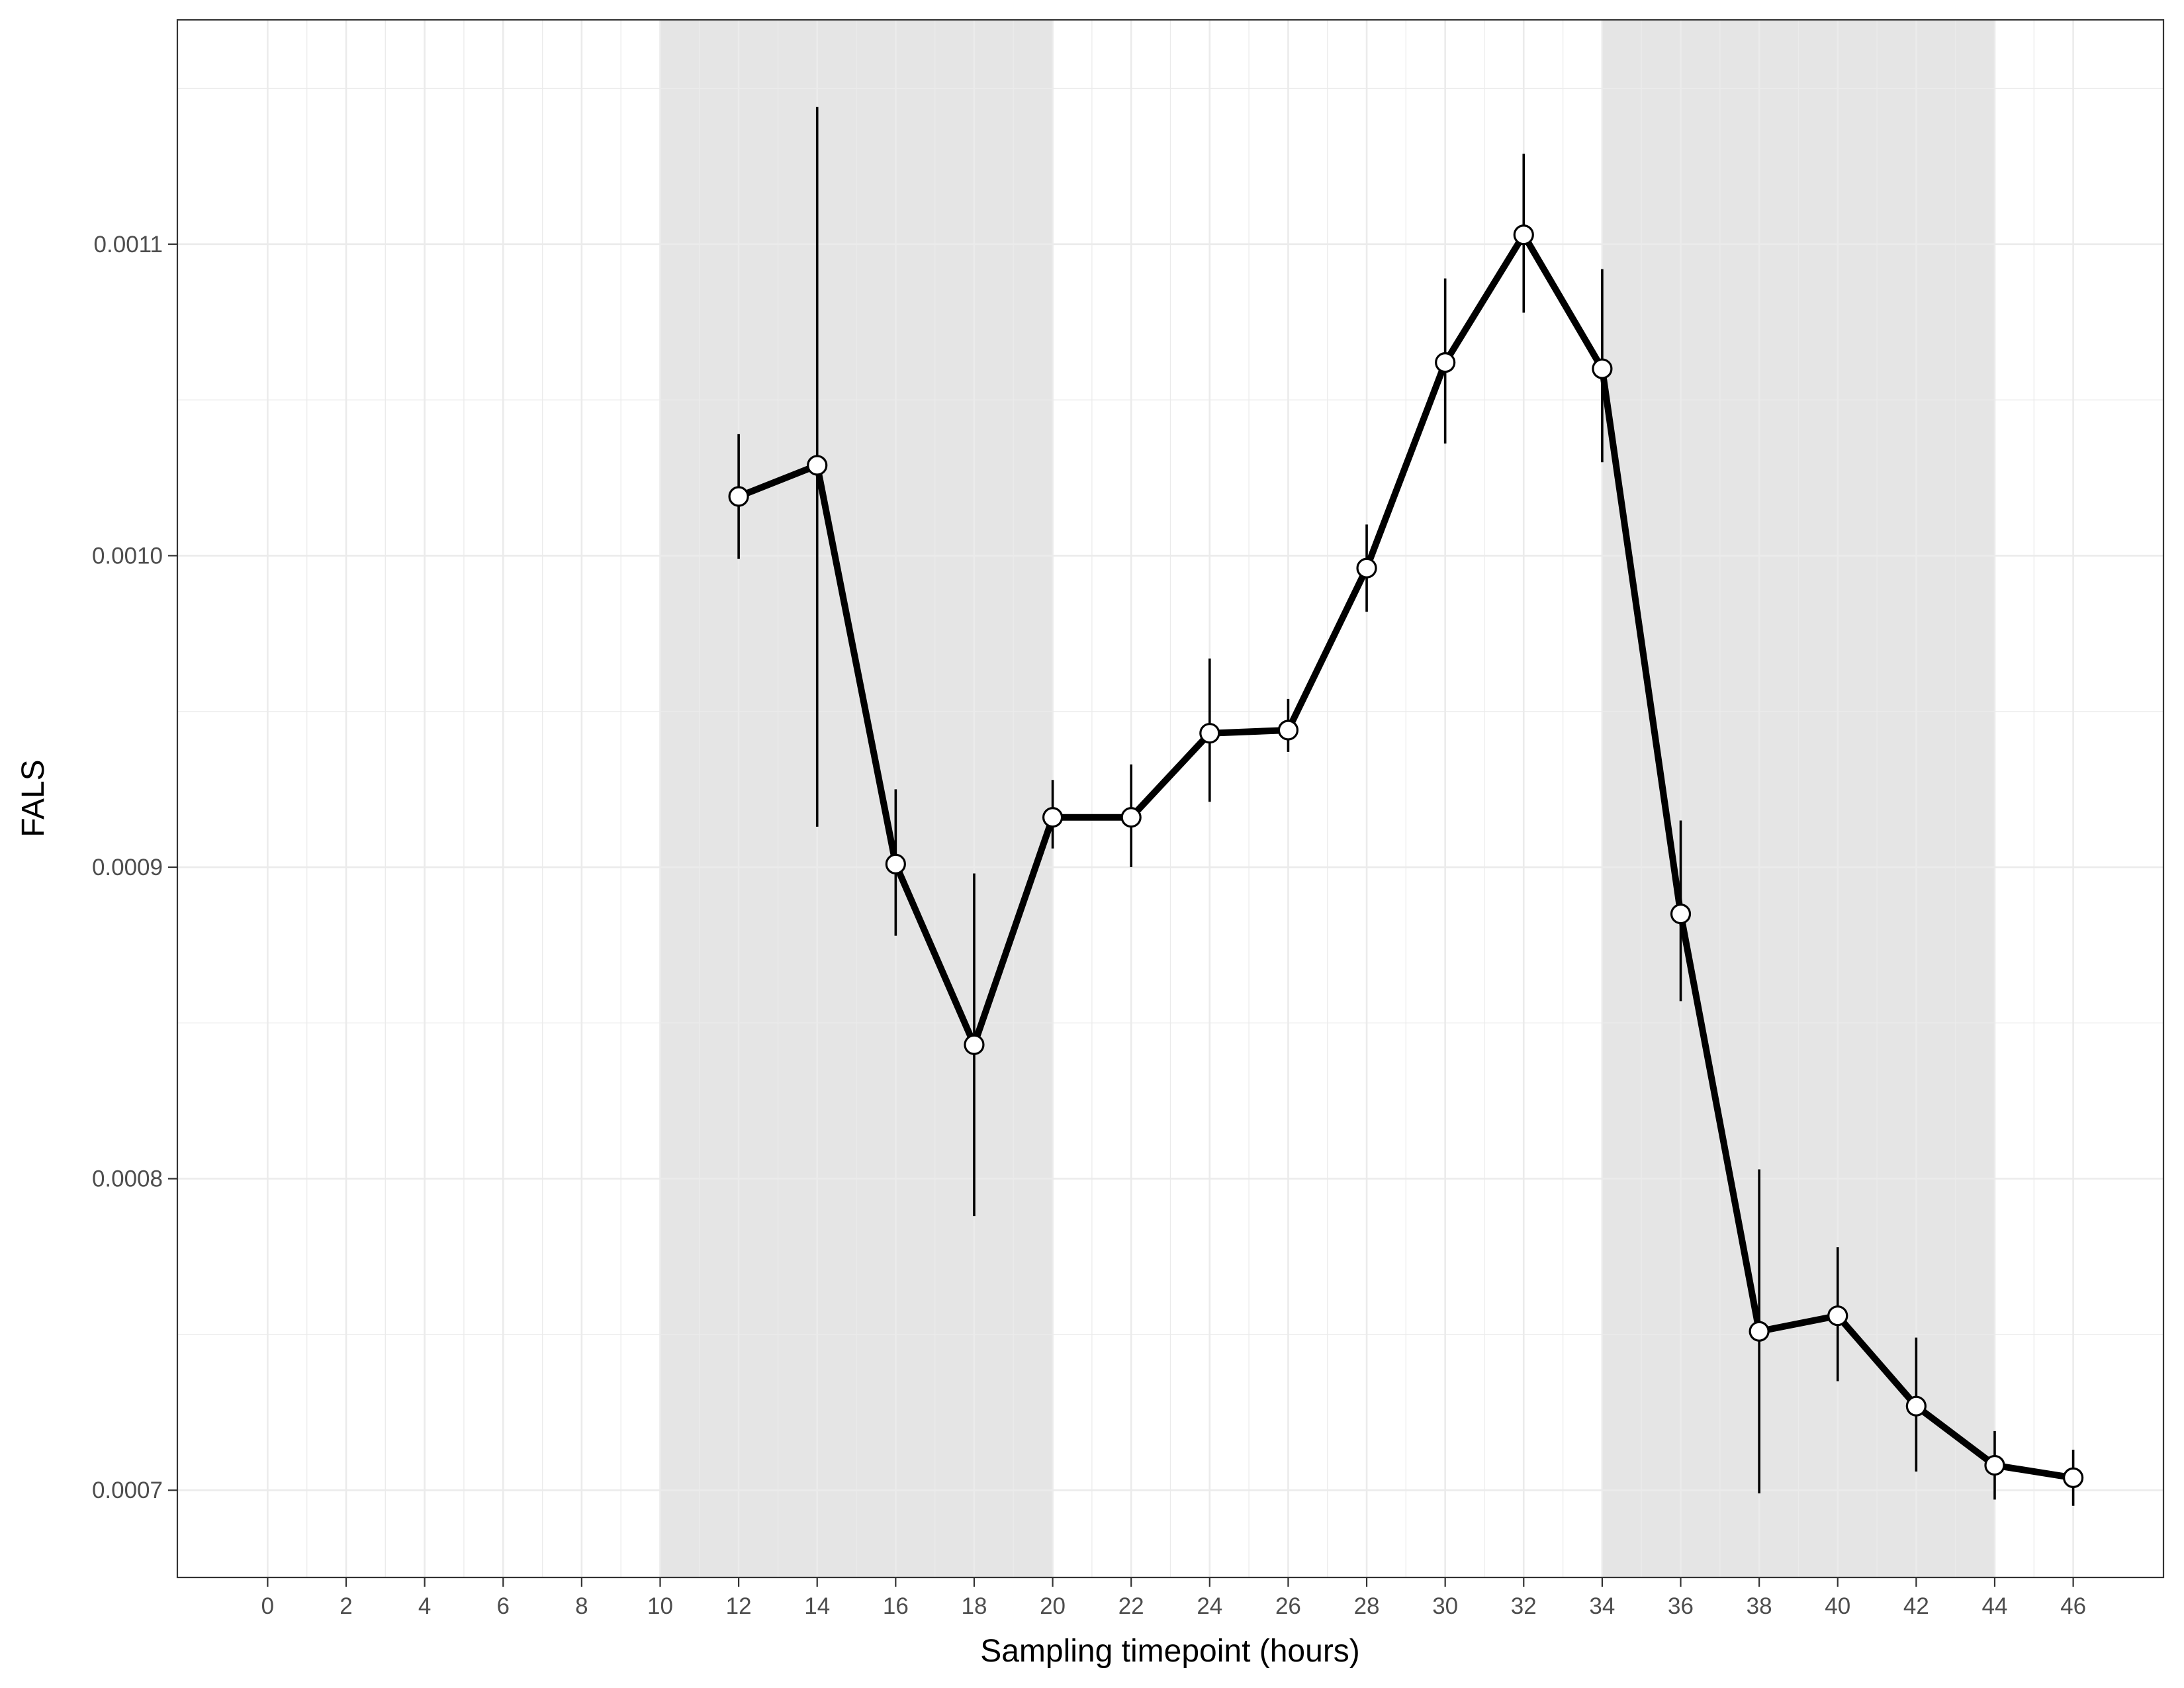 The width and height of the screenshot is (2184, 1688). Describe the element at coordinates (1445, 1606) in the screenshot. I see `x-tick-label: 30` at that location.